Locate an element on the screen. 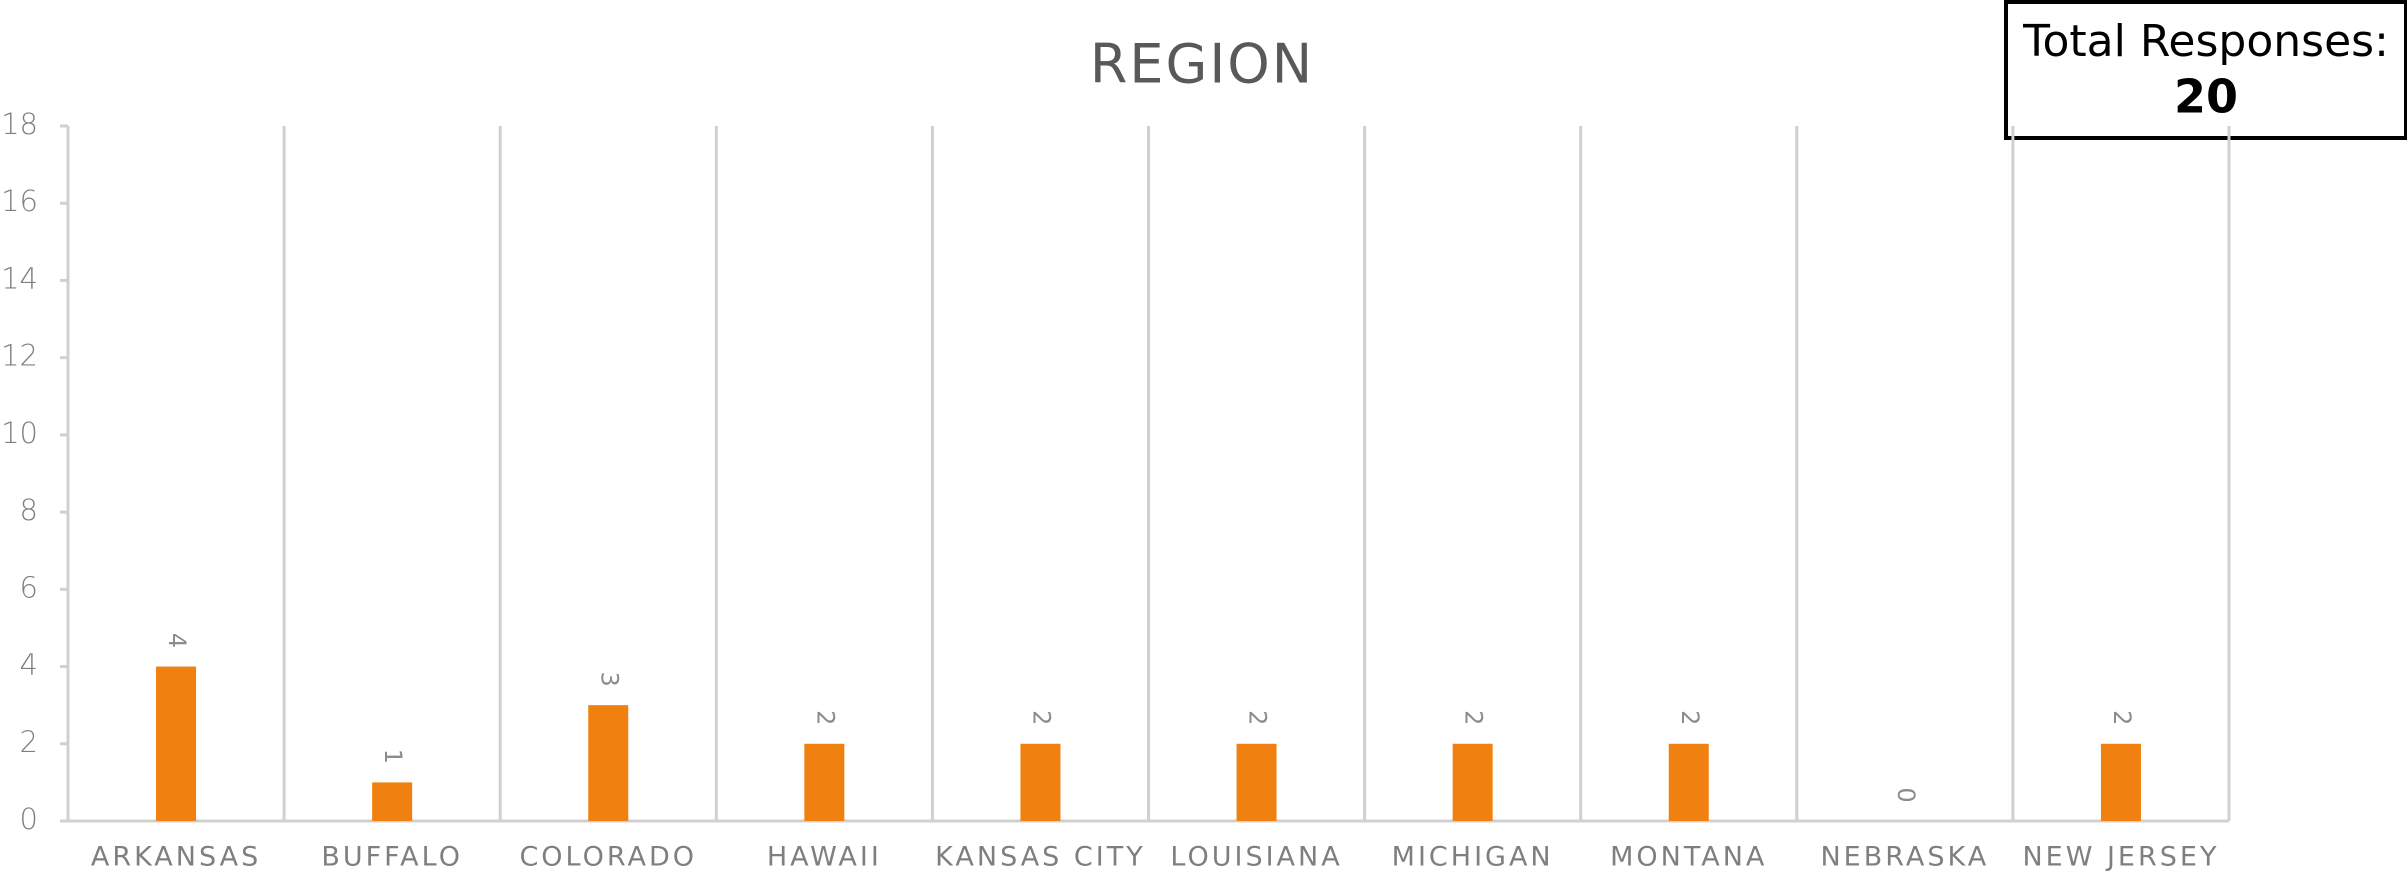 Image resolution: width=2407 pixels, height=878 pixels. x-tick-label: NEBRASKA is located at coordinates (1904, 857).